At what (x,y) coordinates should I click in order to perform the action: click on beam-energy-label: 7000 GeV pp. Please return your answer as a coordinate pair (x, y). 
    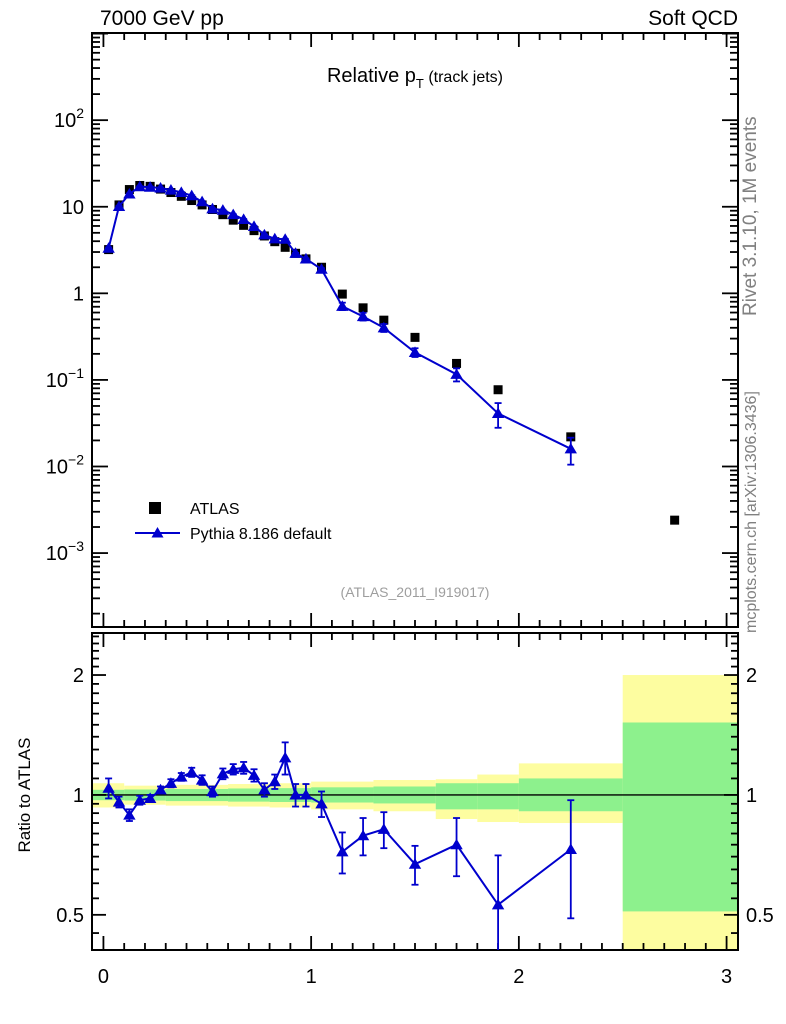
    Looking at the image, I should click on (162, 18).